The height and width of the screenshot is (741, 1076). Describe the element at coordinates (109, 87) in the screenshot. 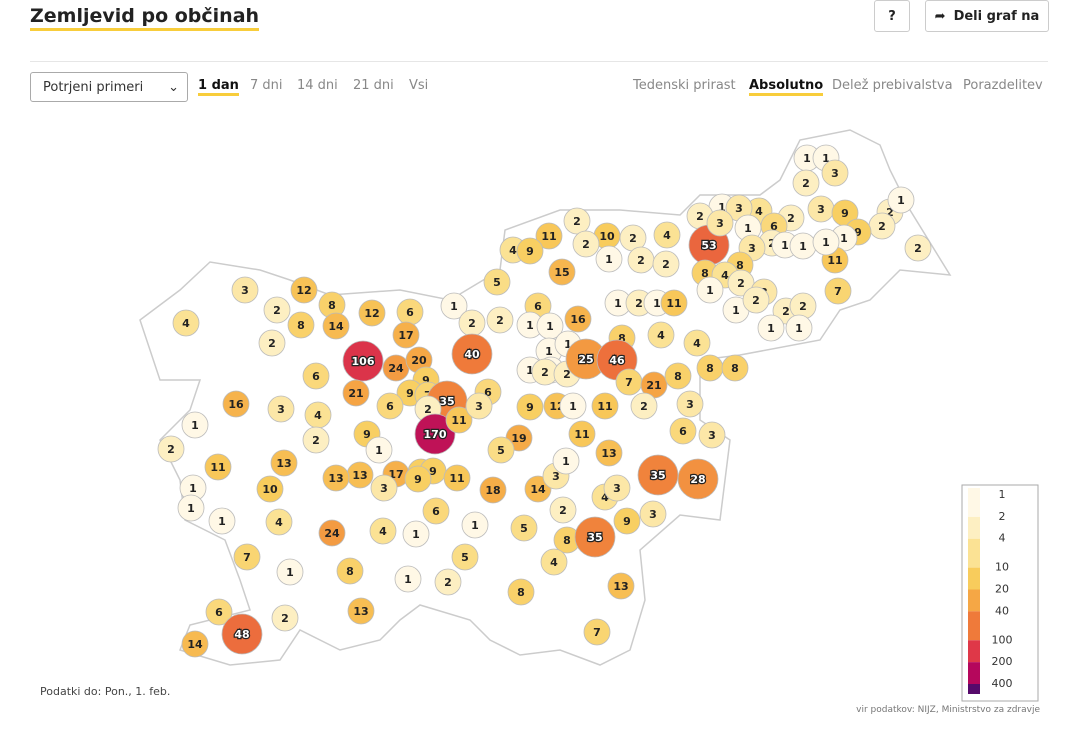

I see `measure-select: Potrjeni primeri ⌄` at that location.